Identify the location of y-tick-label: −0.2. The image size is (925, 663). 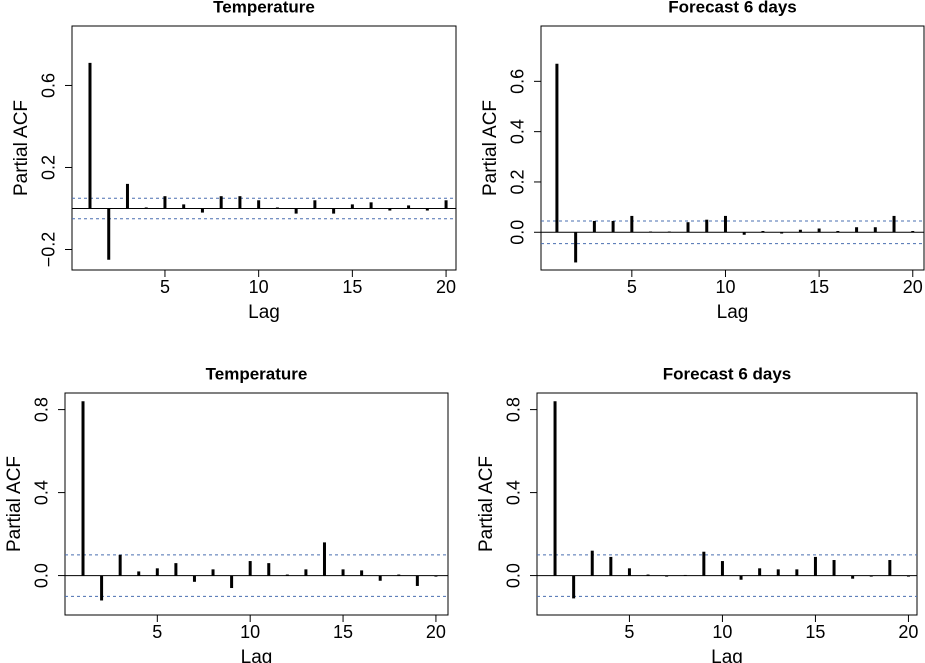
(49, 250).